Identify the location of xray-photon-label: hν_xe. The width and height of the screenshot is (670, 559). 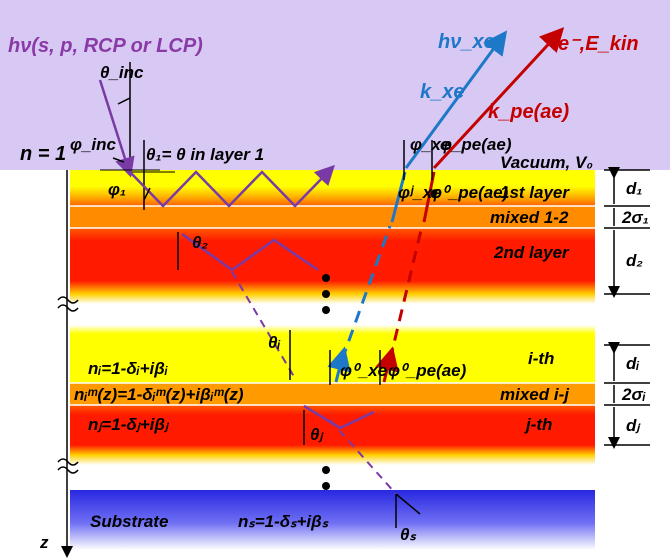
(466, 42).